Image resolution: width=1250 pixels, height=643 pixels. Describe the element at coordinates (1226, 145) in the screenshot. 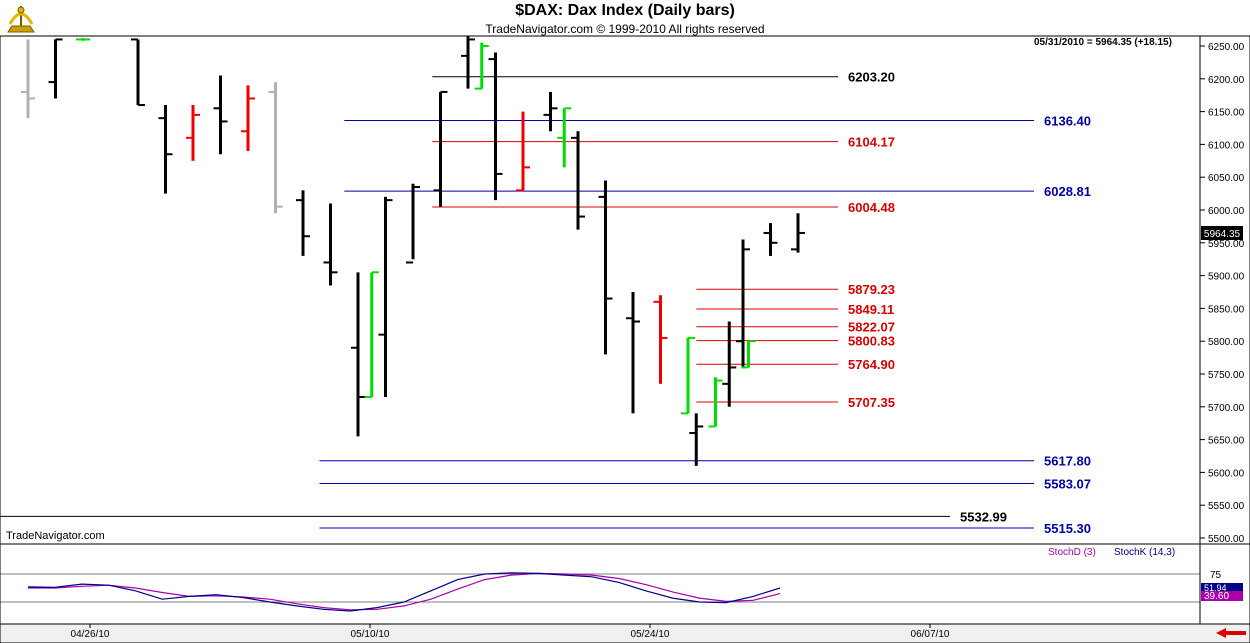

I see `y-tick-label: 6100.00` at that location.